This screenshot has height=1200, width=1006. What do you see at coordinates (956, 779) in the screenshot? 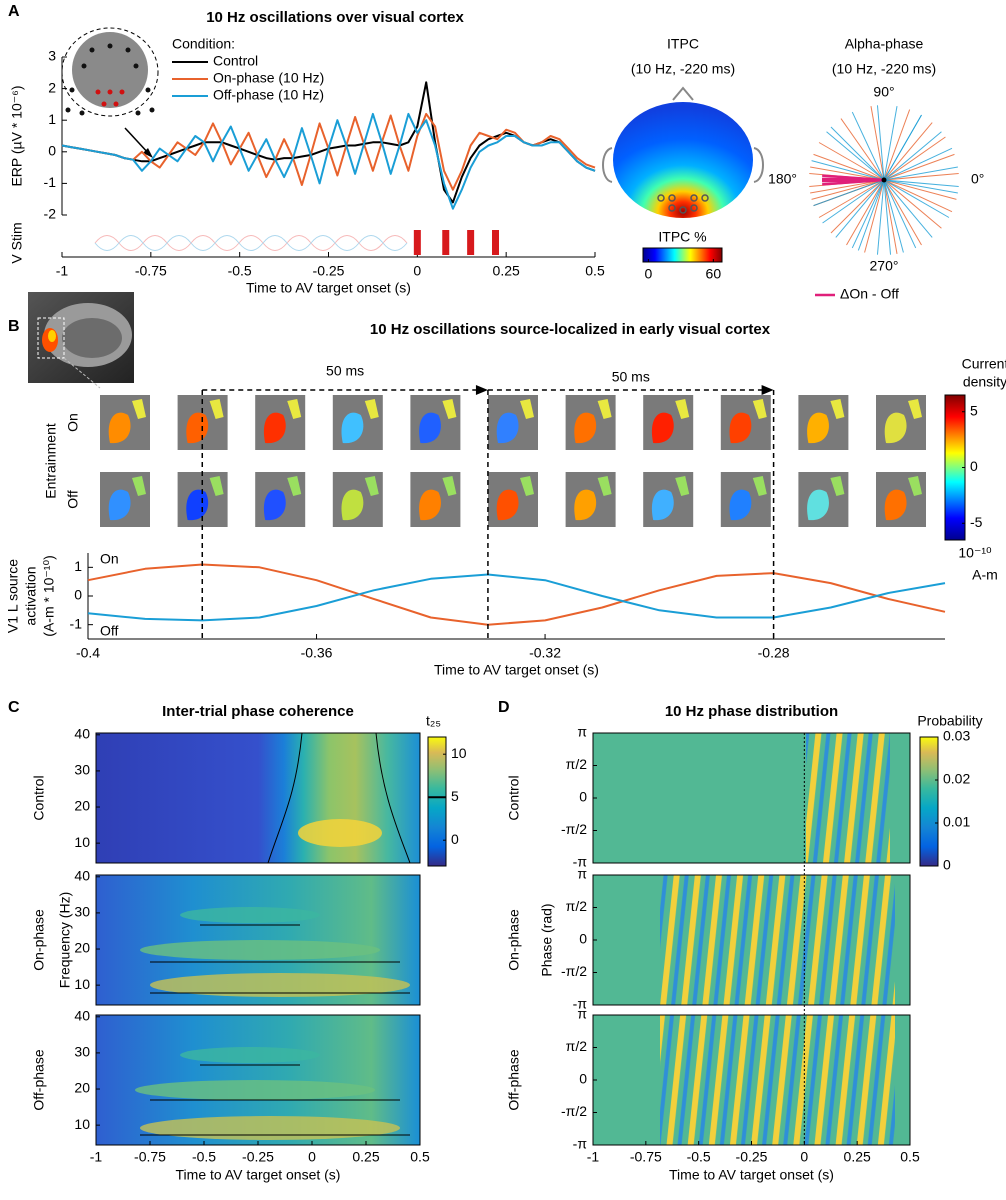
I see `colorbar-tick-label: 0.02` at bounding box center [956, 779].